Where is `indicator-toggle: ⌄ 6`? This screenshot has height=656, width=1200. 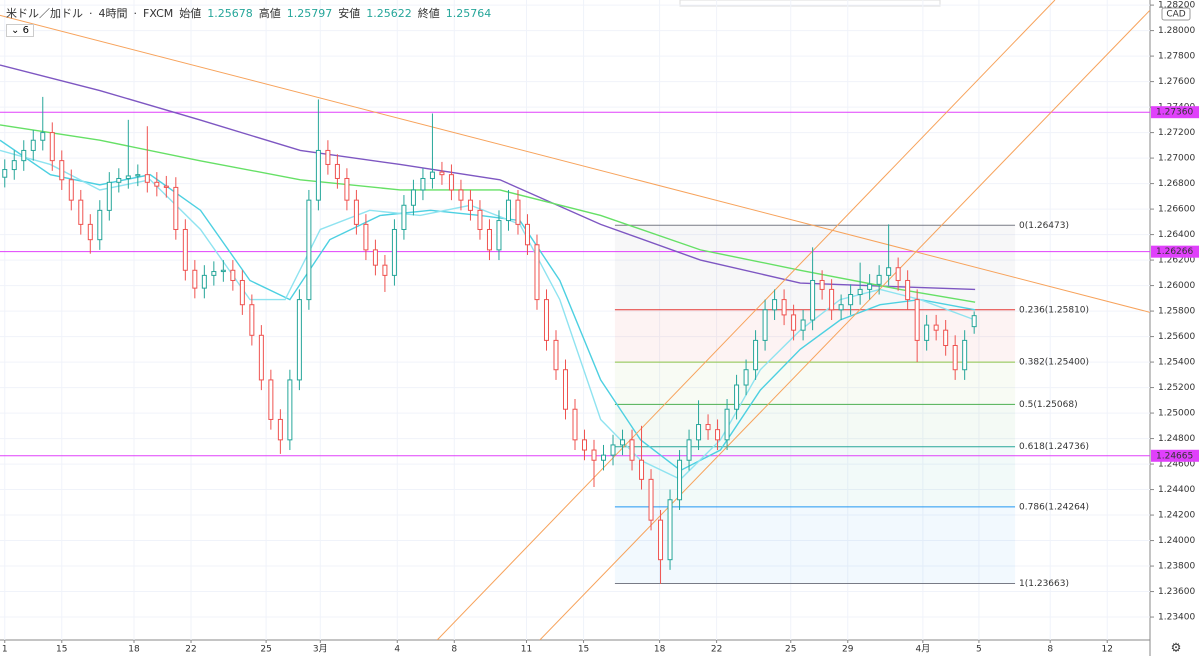 indicator-toggle: ⌄ 6 is located at coordinates (20, 30).